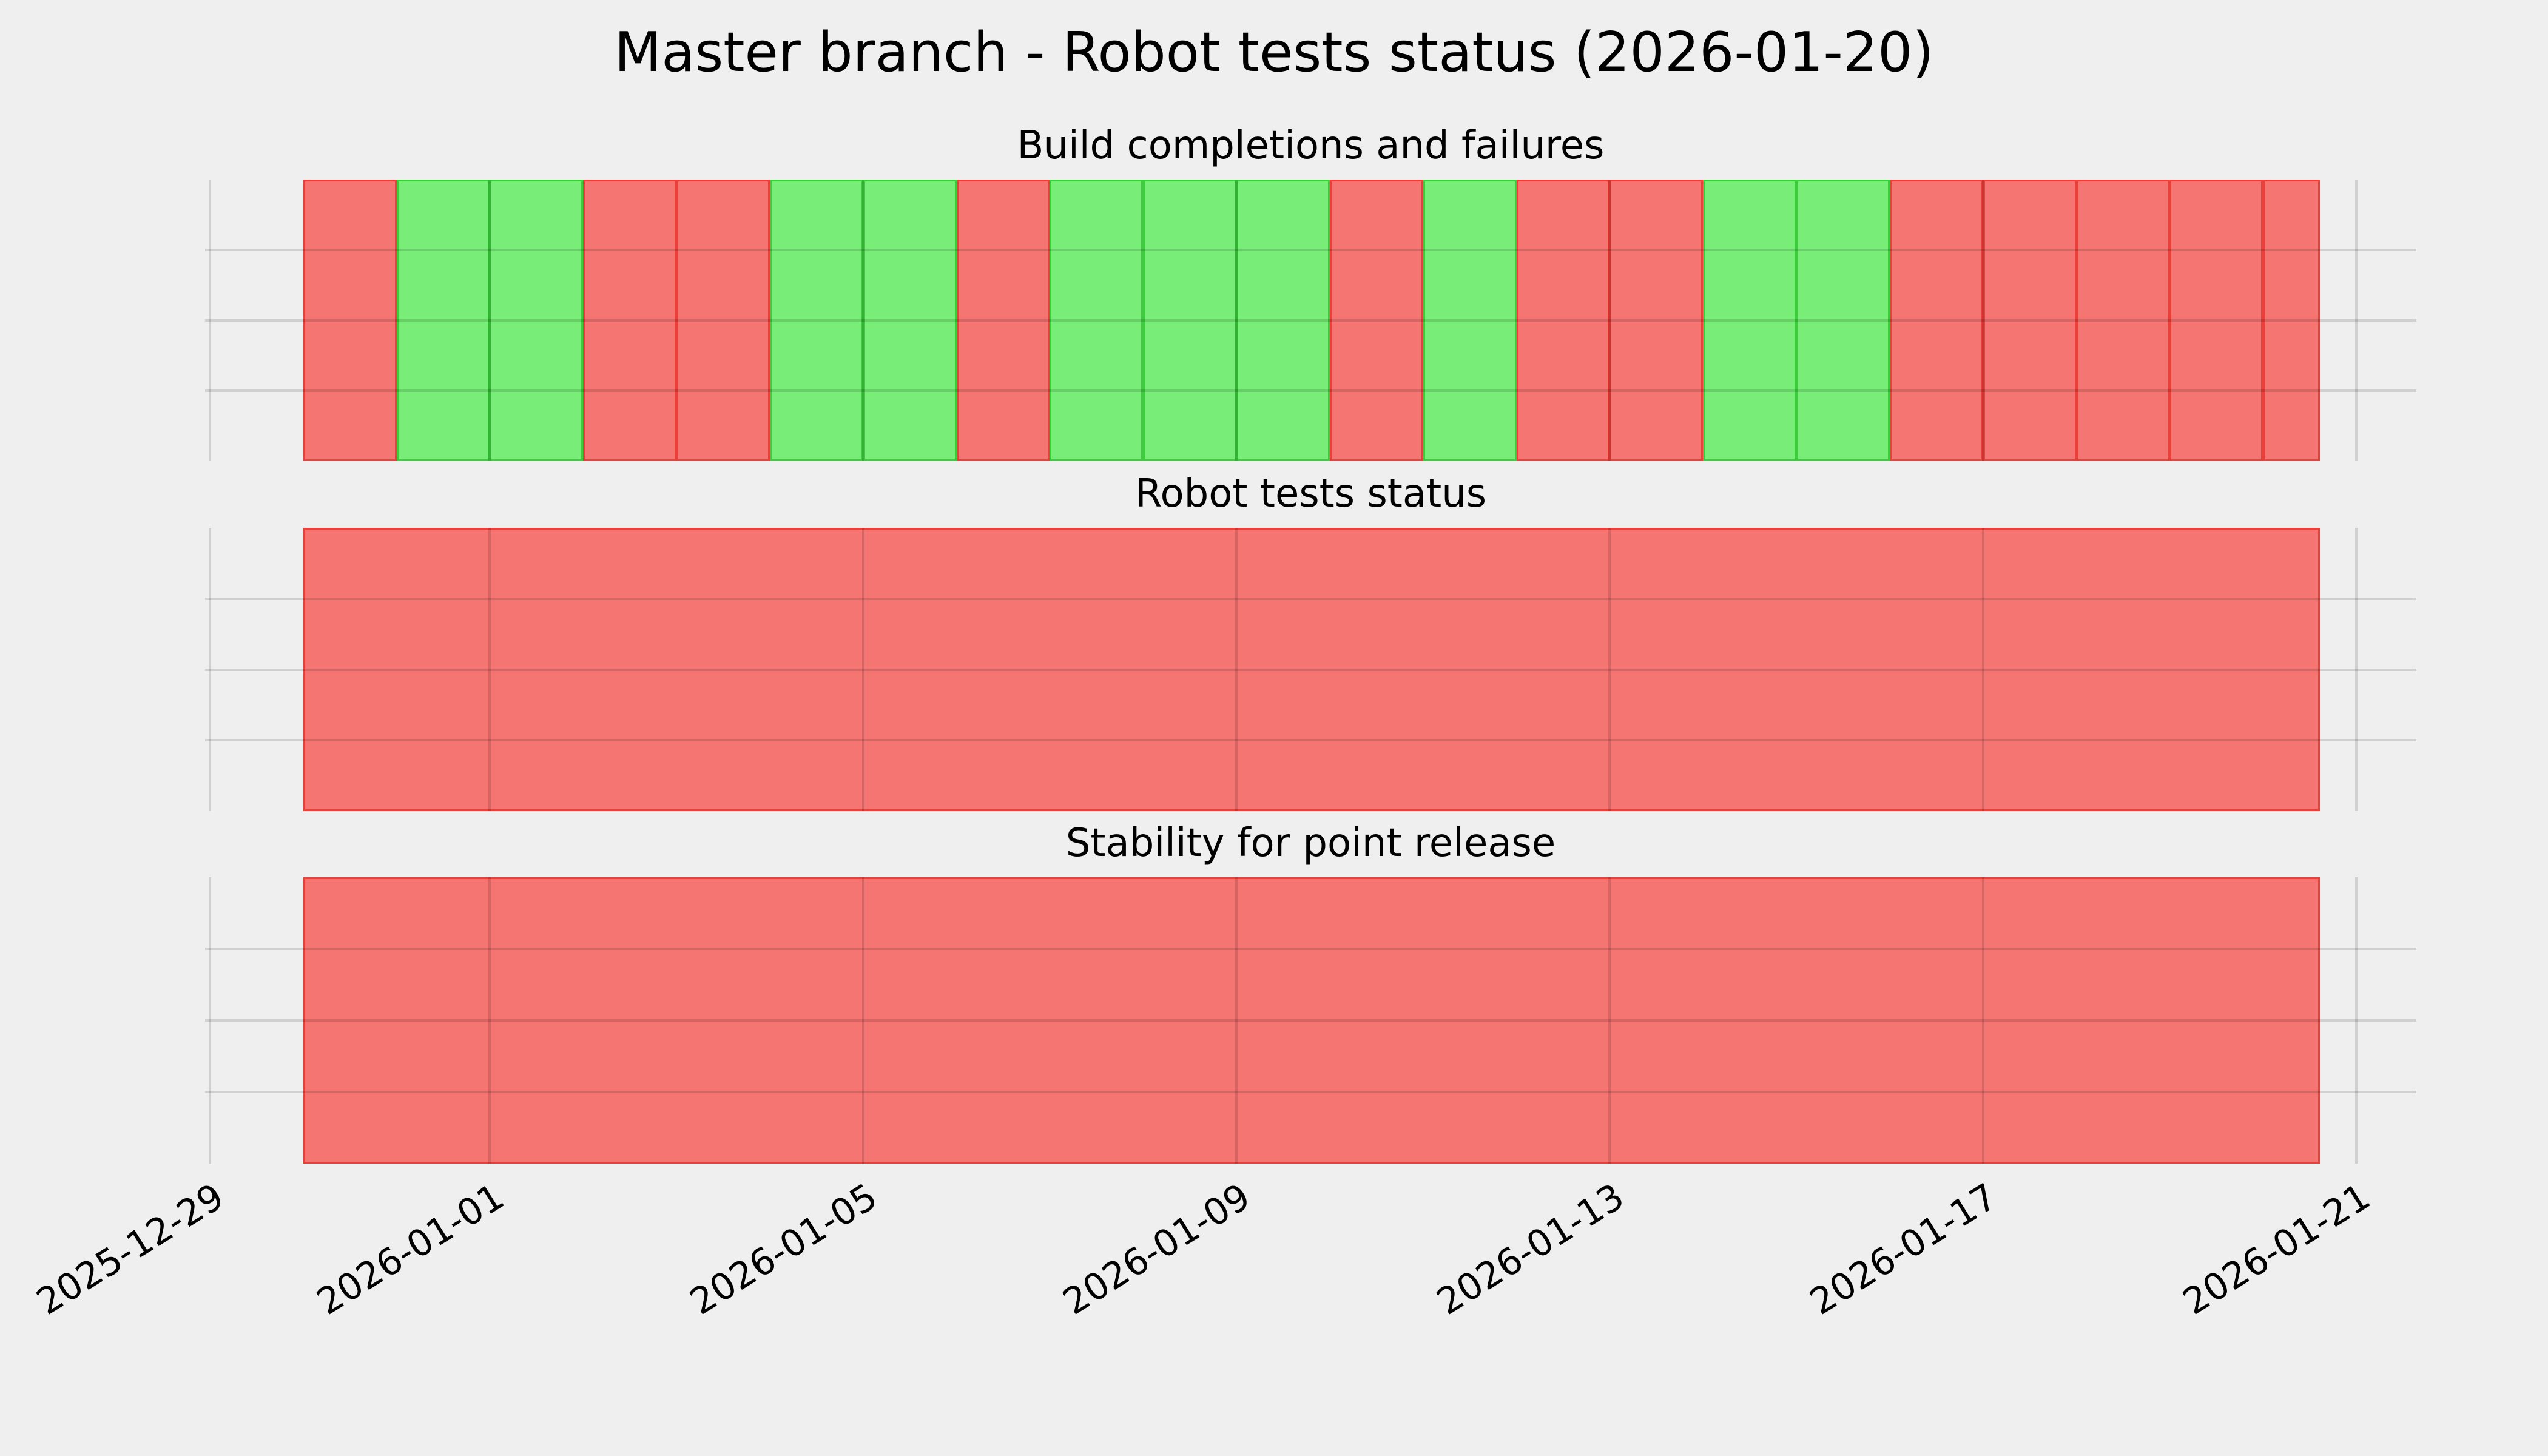 This screenshot has height=1456, width=2548. Describe the element at coordinates (1530, 1249) in the screenshot. I see `x-tick-label: 2026-01-13` at that location.